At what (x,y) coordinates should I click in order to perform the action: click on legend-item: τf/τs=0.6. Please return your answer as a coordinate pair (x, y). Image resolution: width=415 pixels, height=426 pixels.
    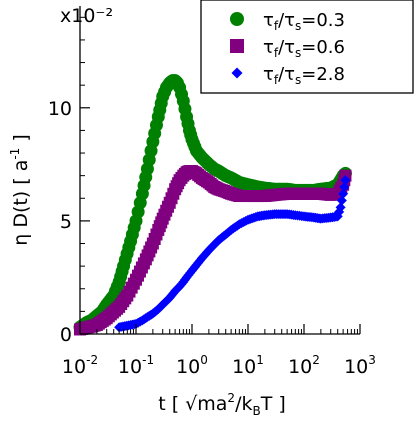
    Looking at the image, I should click on (287, 48).